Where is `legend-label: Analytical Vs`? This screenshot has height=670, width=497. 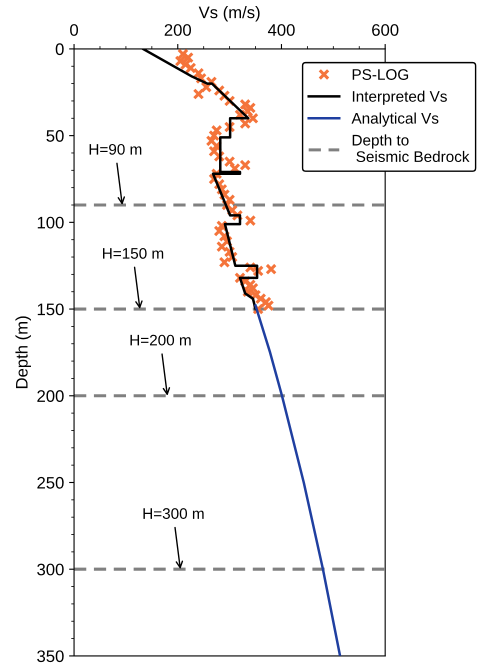
legend-label: Analytical Vs is located at coordinates (395, 119).